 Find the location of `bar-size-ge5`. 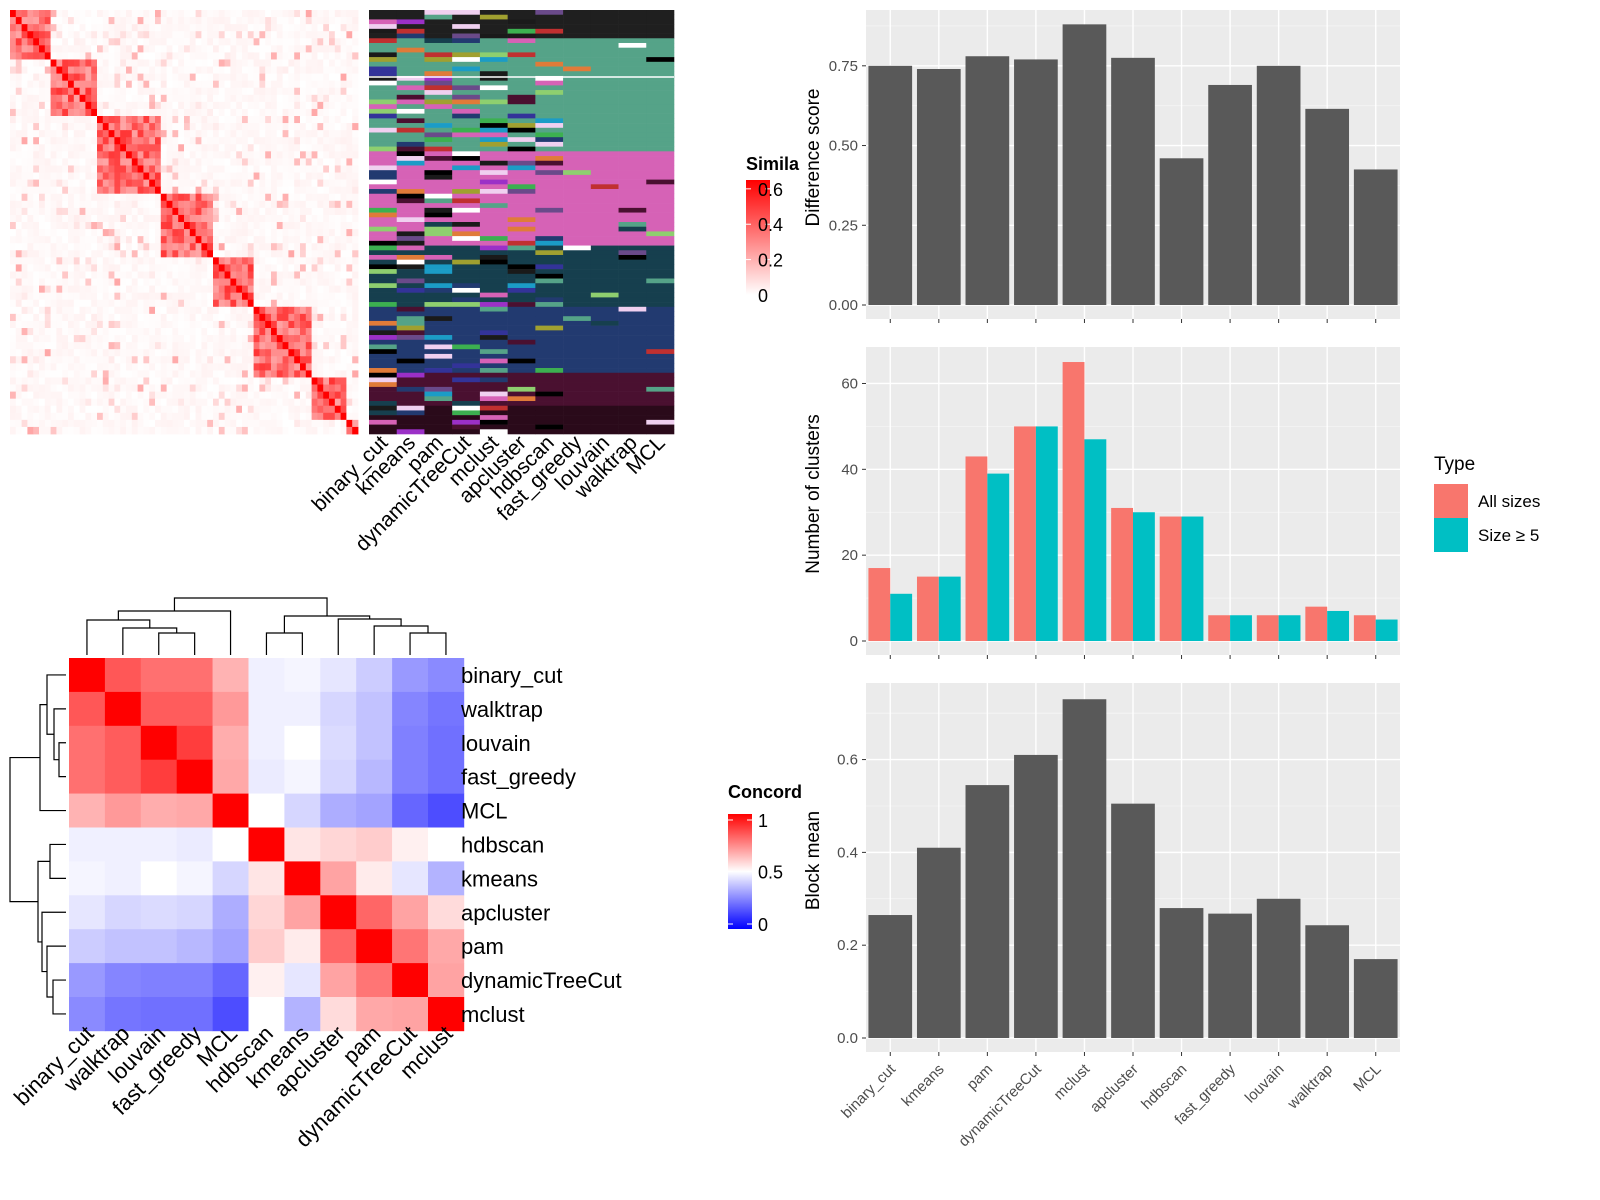

bar-size-ge5 is located at coordinates (949, 608).